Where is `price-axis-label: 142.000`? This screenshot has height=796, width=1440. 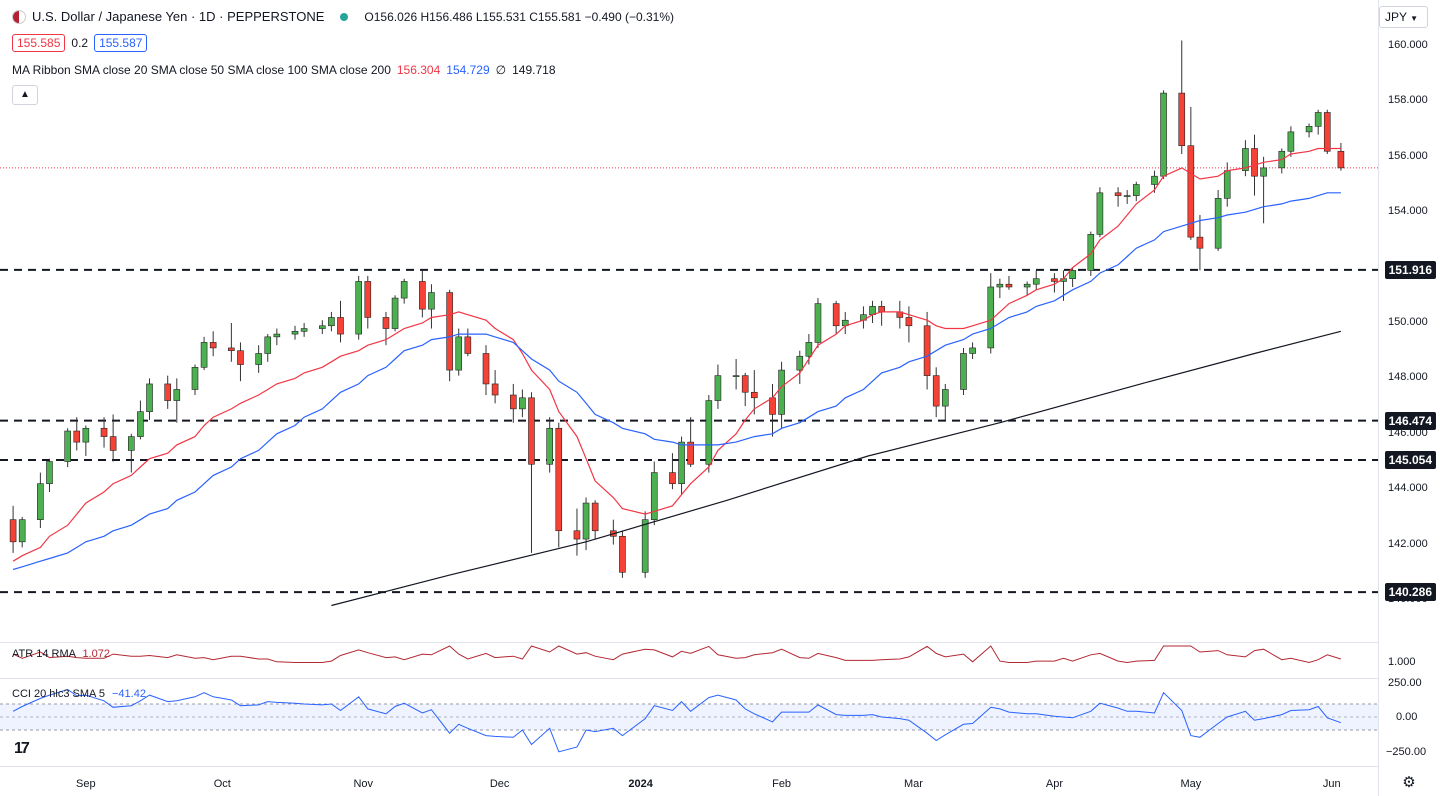 price-axis-label: 142.000 is located at coordinates (1408, 543).